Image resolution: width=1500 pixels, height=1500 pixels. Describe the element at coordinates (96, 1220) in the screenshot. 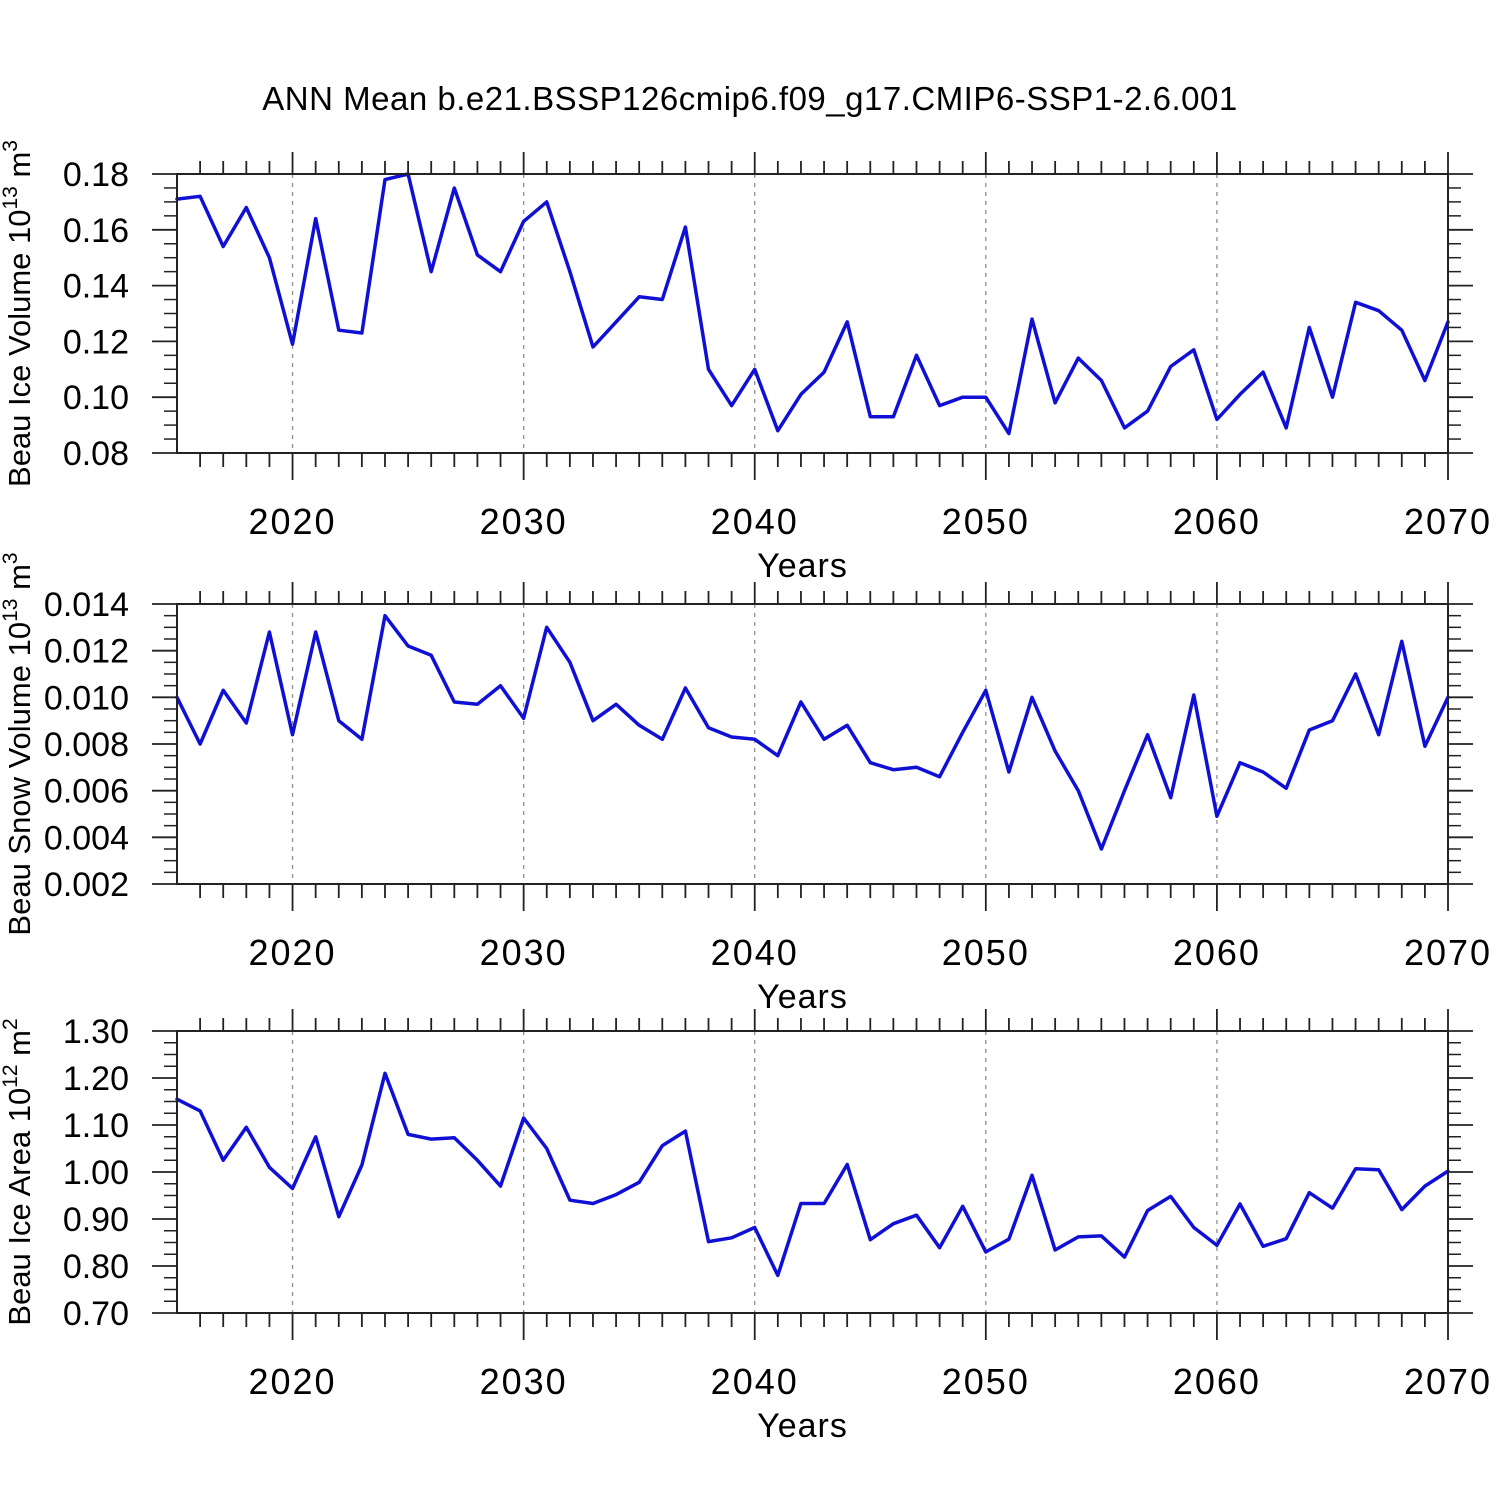

I see `y-tick-label-0.90: 0.90` at that location.